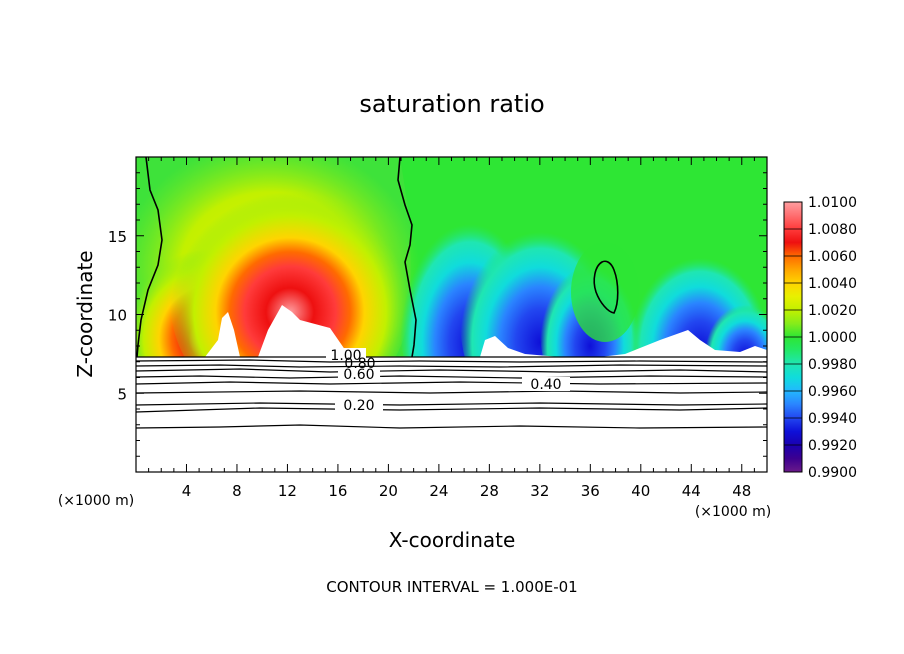  I want to click on colorbar-tick-label: 0.9920, so click(832, 446).